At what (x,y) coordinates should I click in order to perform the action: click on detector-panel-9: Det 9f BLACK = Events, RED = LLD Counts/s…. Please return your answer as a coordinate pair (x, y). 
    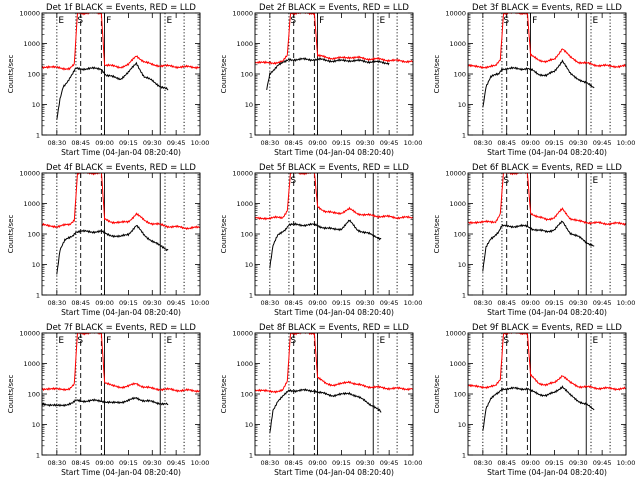
    Looking at the image, I should click on (534, 400).